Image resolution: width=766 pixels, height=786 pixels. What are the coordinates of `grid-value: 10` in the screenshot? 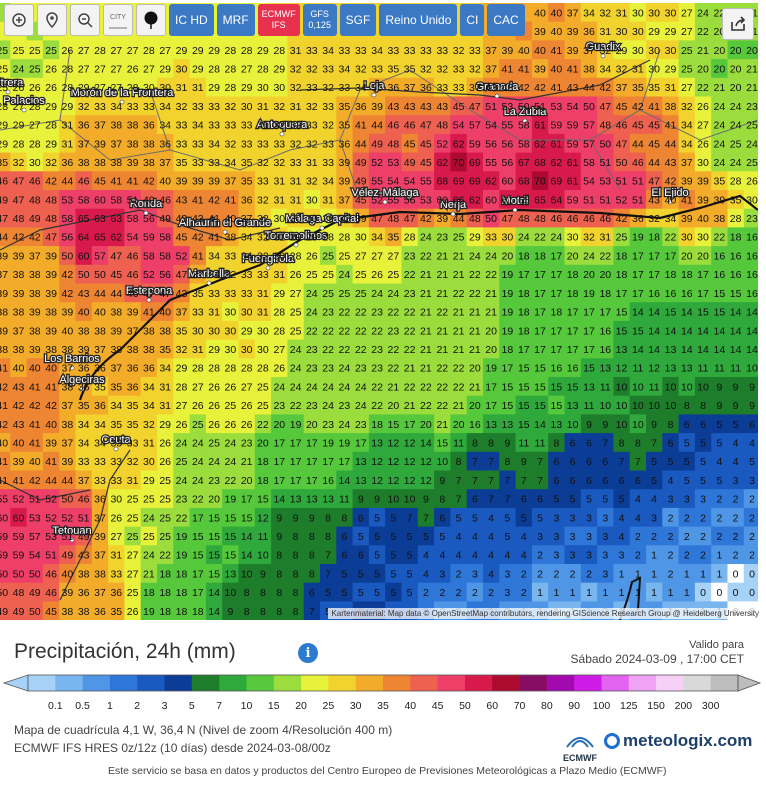 It's located at (410, 500).